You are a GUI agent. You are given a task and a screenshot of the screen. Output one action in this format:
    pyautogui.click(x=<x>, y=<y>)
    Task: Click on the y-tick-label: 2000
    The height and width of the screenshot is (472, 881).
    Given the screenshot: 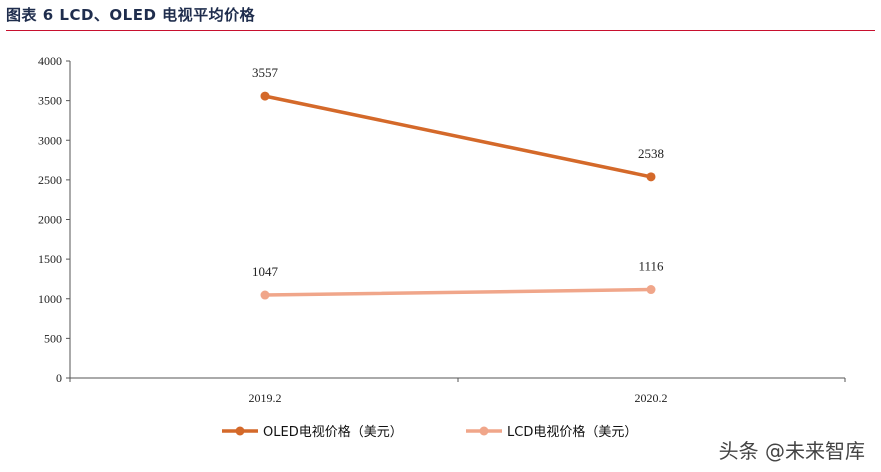 What is the action you would take?
    pyautogui.click(x=50, y=220)
    